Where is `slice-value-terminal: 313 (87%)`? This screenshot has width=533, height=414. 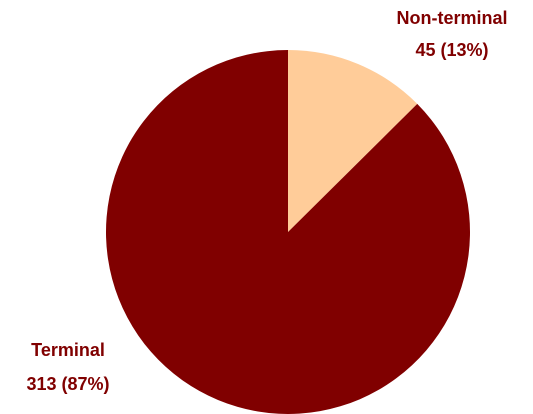 slice-value-terminal: 313 (87%) is located at coordinates (67, 384).